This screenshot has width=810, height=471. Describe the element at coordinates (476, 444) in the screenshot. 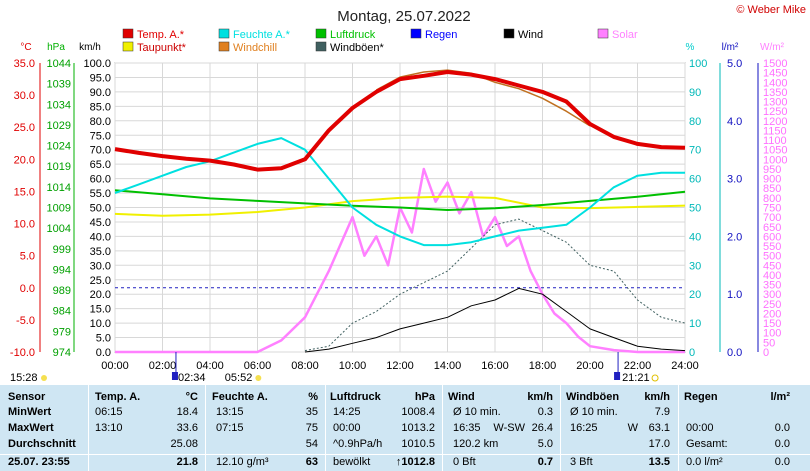

I see `stats-wind-info: 120.2 km` at that location.